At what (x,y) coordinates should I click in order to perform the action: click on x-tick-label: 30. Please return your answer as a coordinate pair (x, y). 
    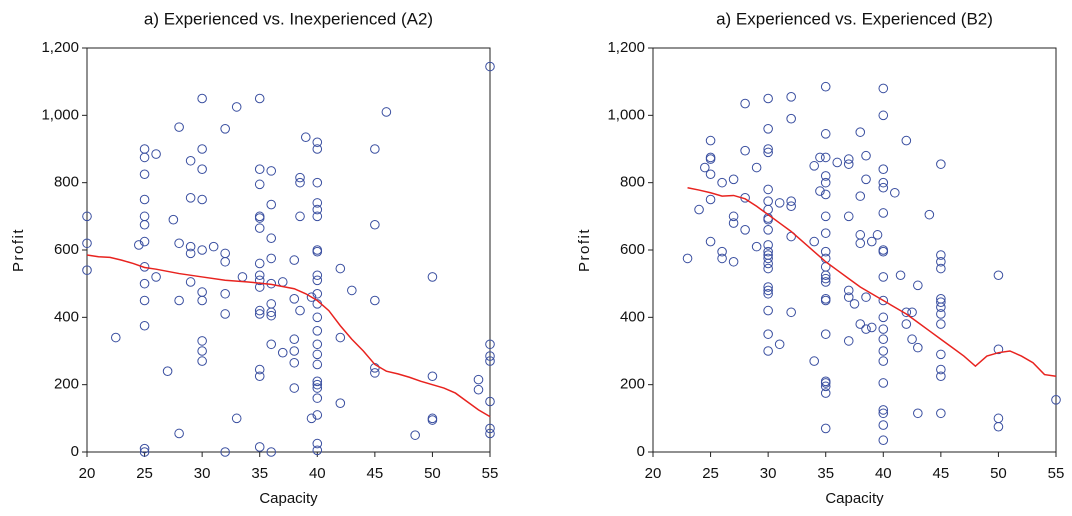
    Looking at the image, I should click on (768, 473).